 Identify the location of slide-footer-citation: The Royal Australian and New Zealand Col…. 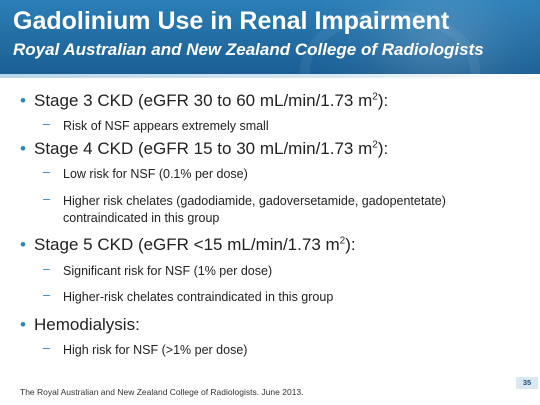
(162, 392).